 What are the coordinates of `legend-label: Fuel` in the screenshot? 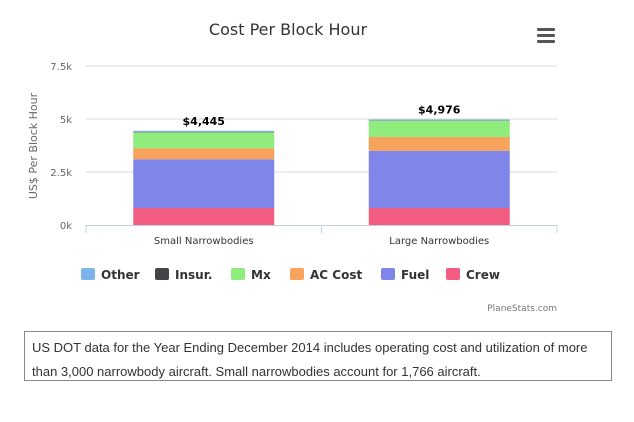 It's located at (415, 275).